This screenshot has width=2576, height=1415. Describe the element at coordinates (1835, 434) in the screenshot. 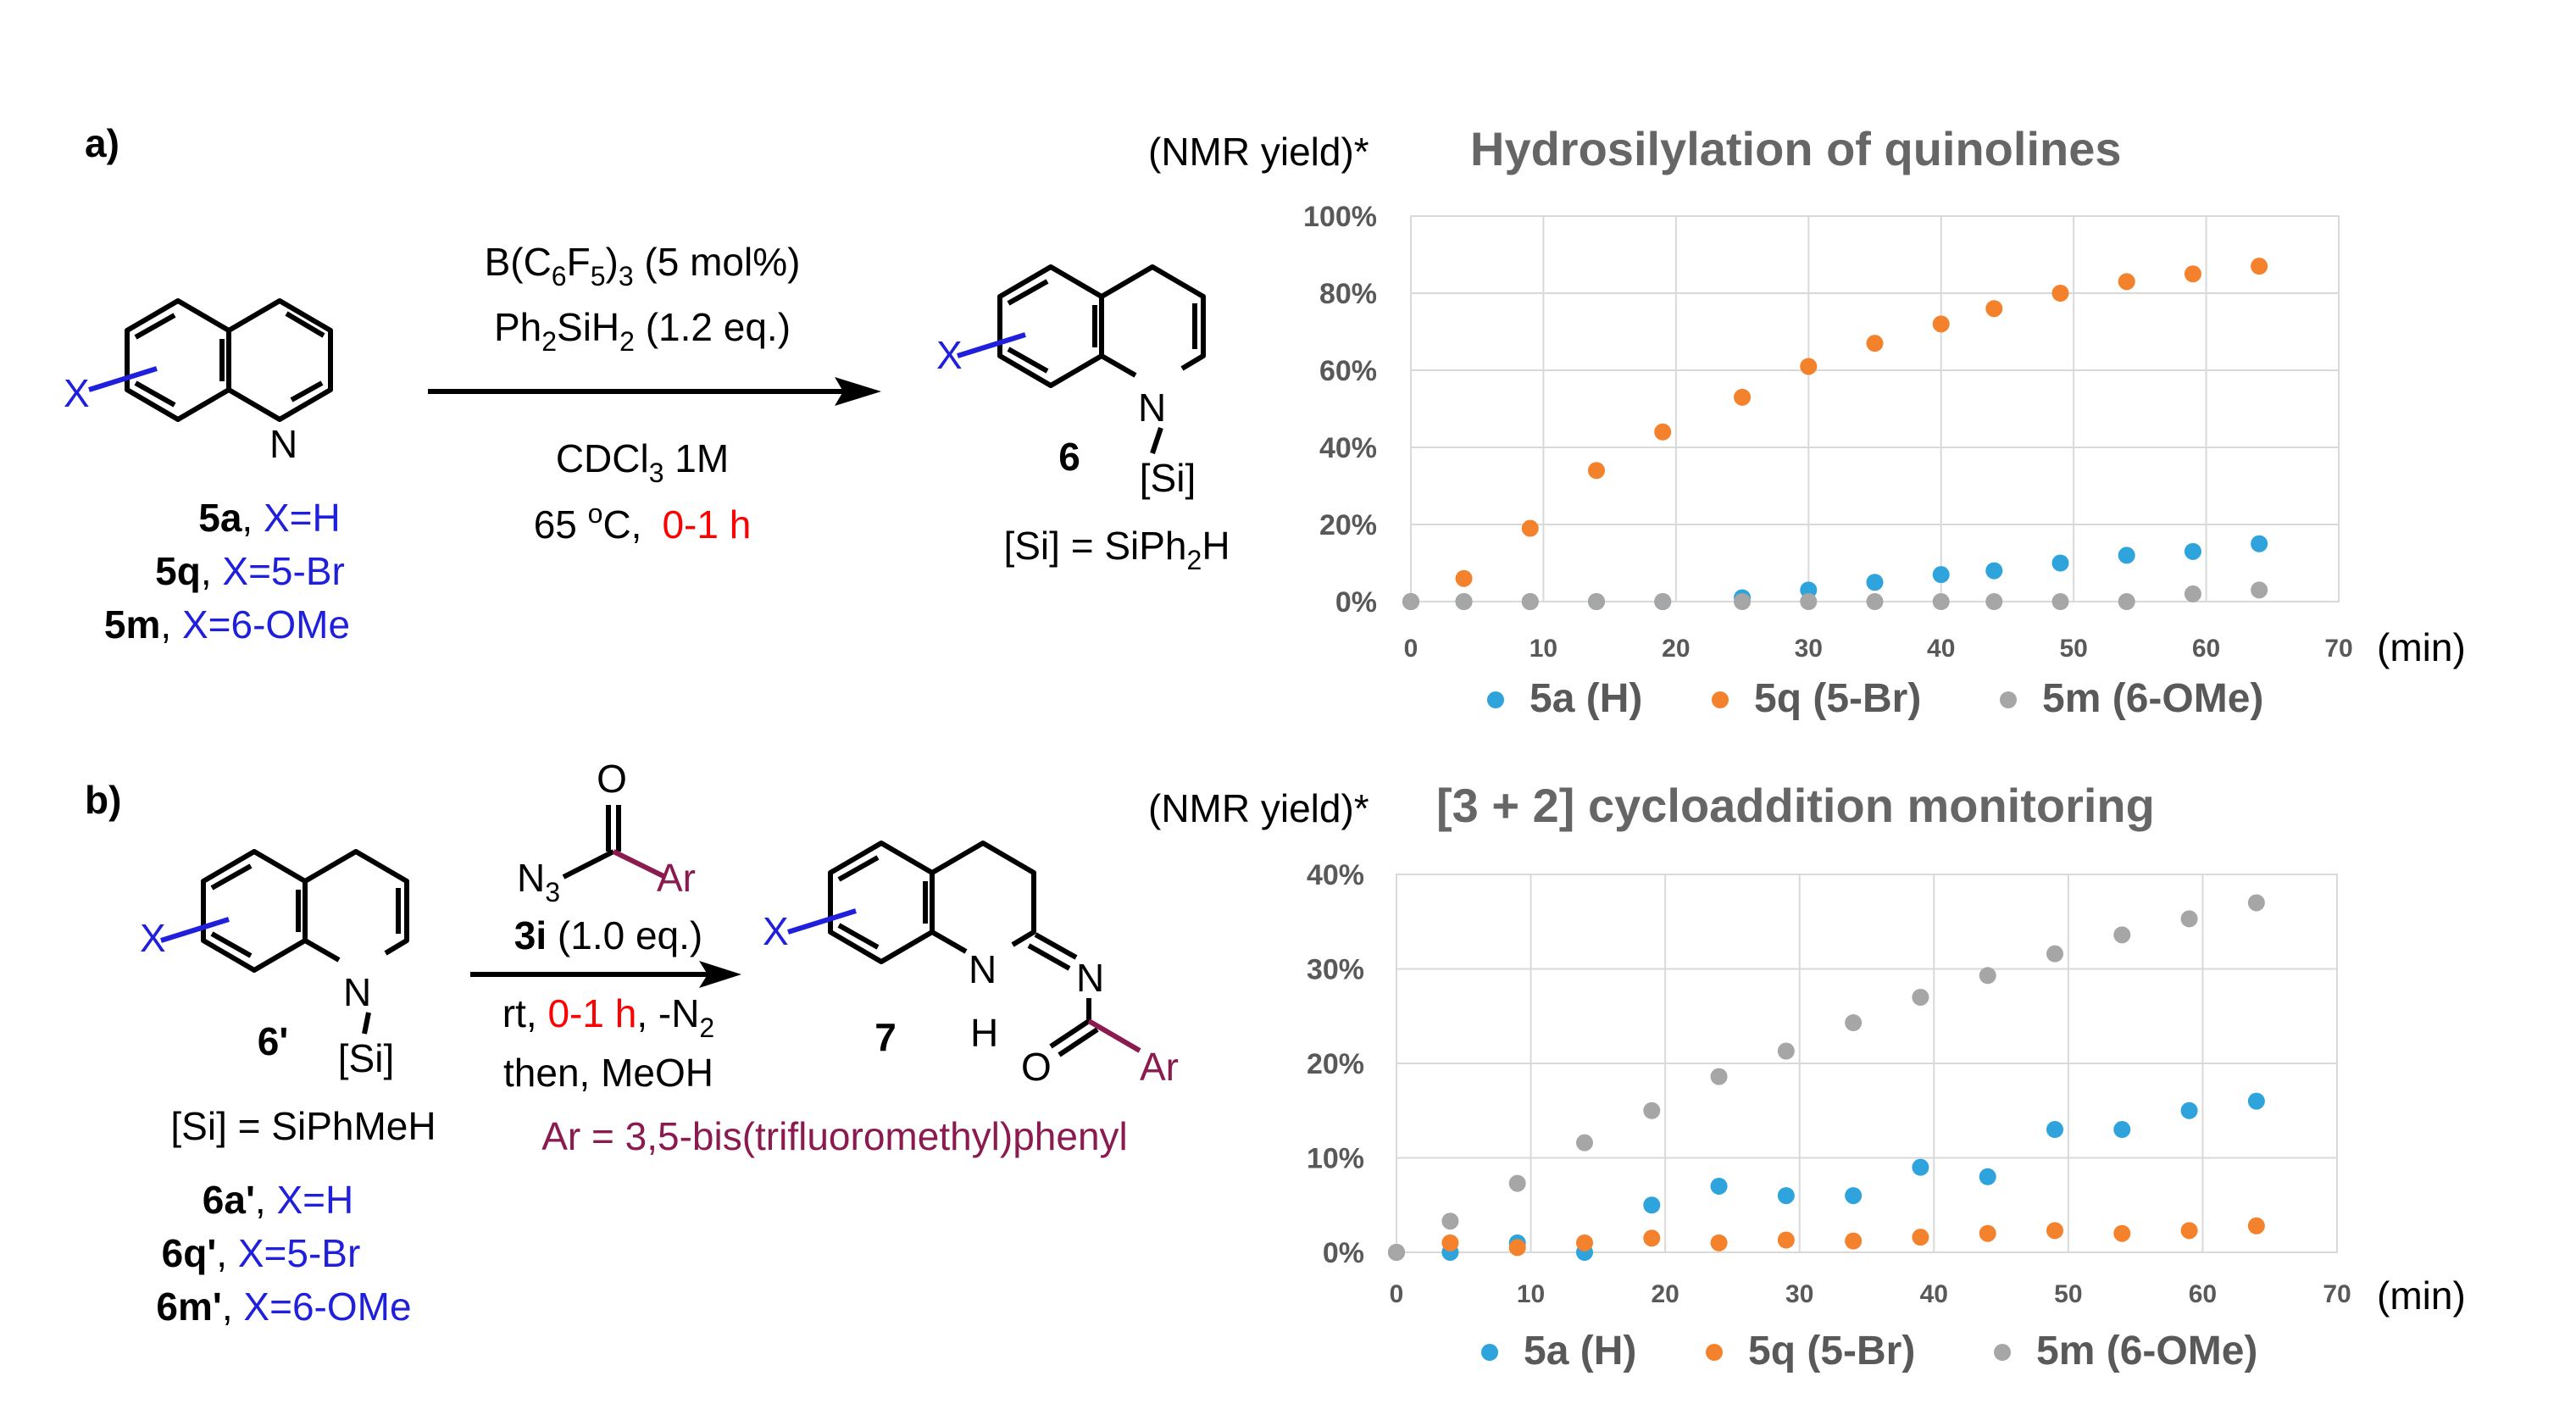

I see `series-5q` at that location.